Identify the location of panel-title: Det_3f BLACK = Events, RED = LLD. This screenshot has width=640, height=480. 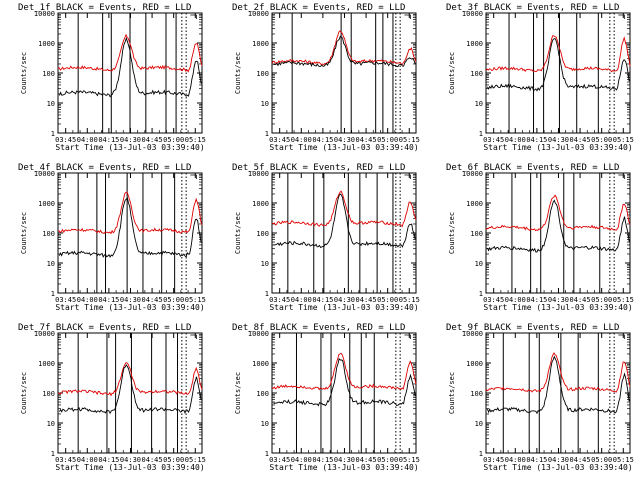
(532, 8).